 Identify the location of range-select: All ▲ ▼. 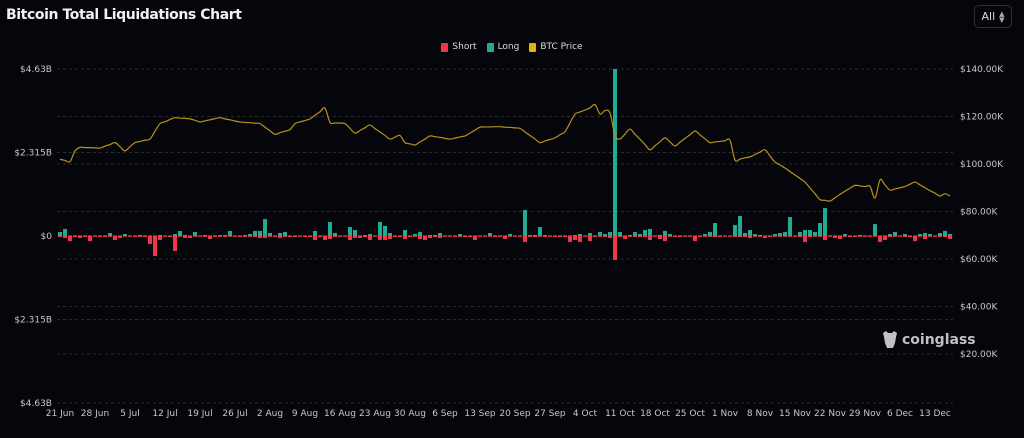
(993, 16).